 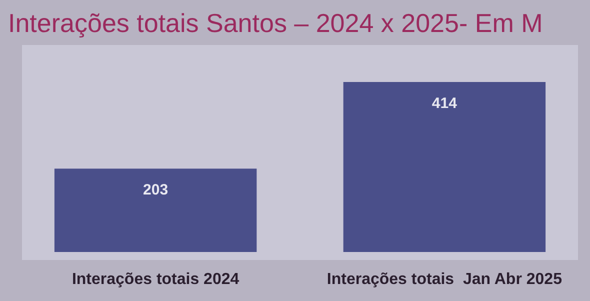 What do you see at coordinates (156, 279) in the screenshot?
I see `x-tick-label: Interações totais 2024` at bounding box center [156, 279].